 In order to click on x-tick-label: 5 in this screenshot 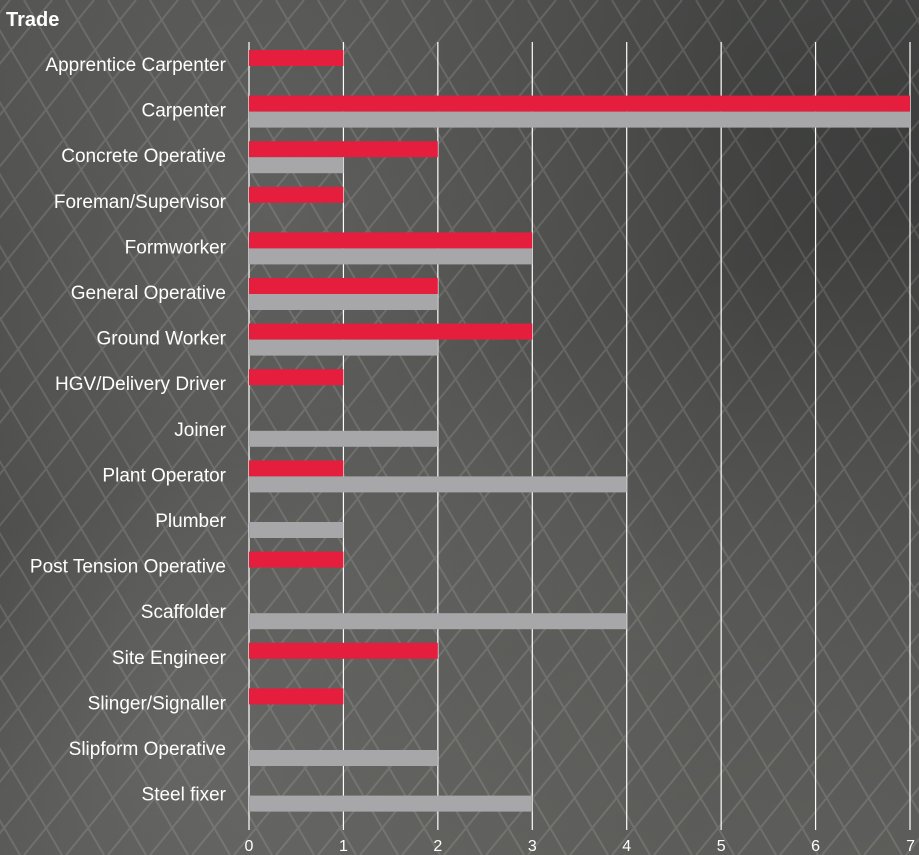, I will do `click(721, 846)`.